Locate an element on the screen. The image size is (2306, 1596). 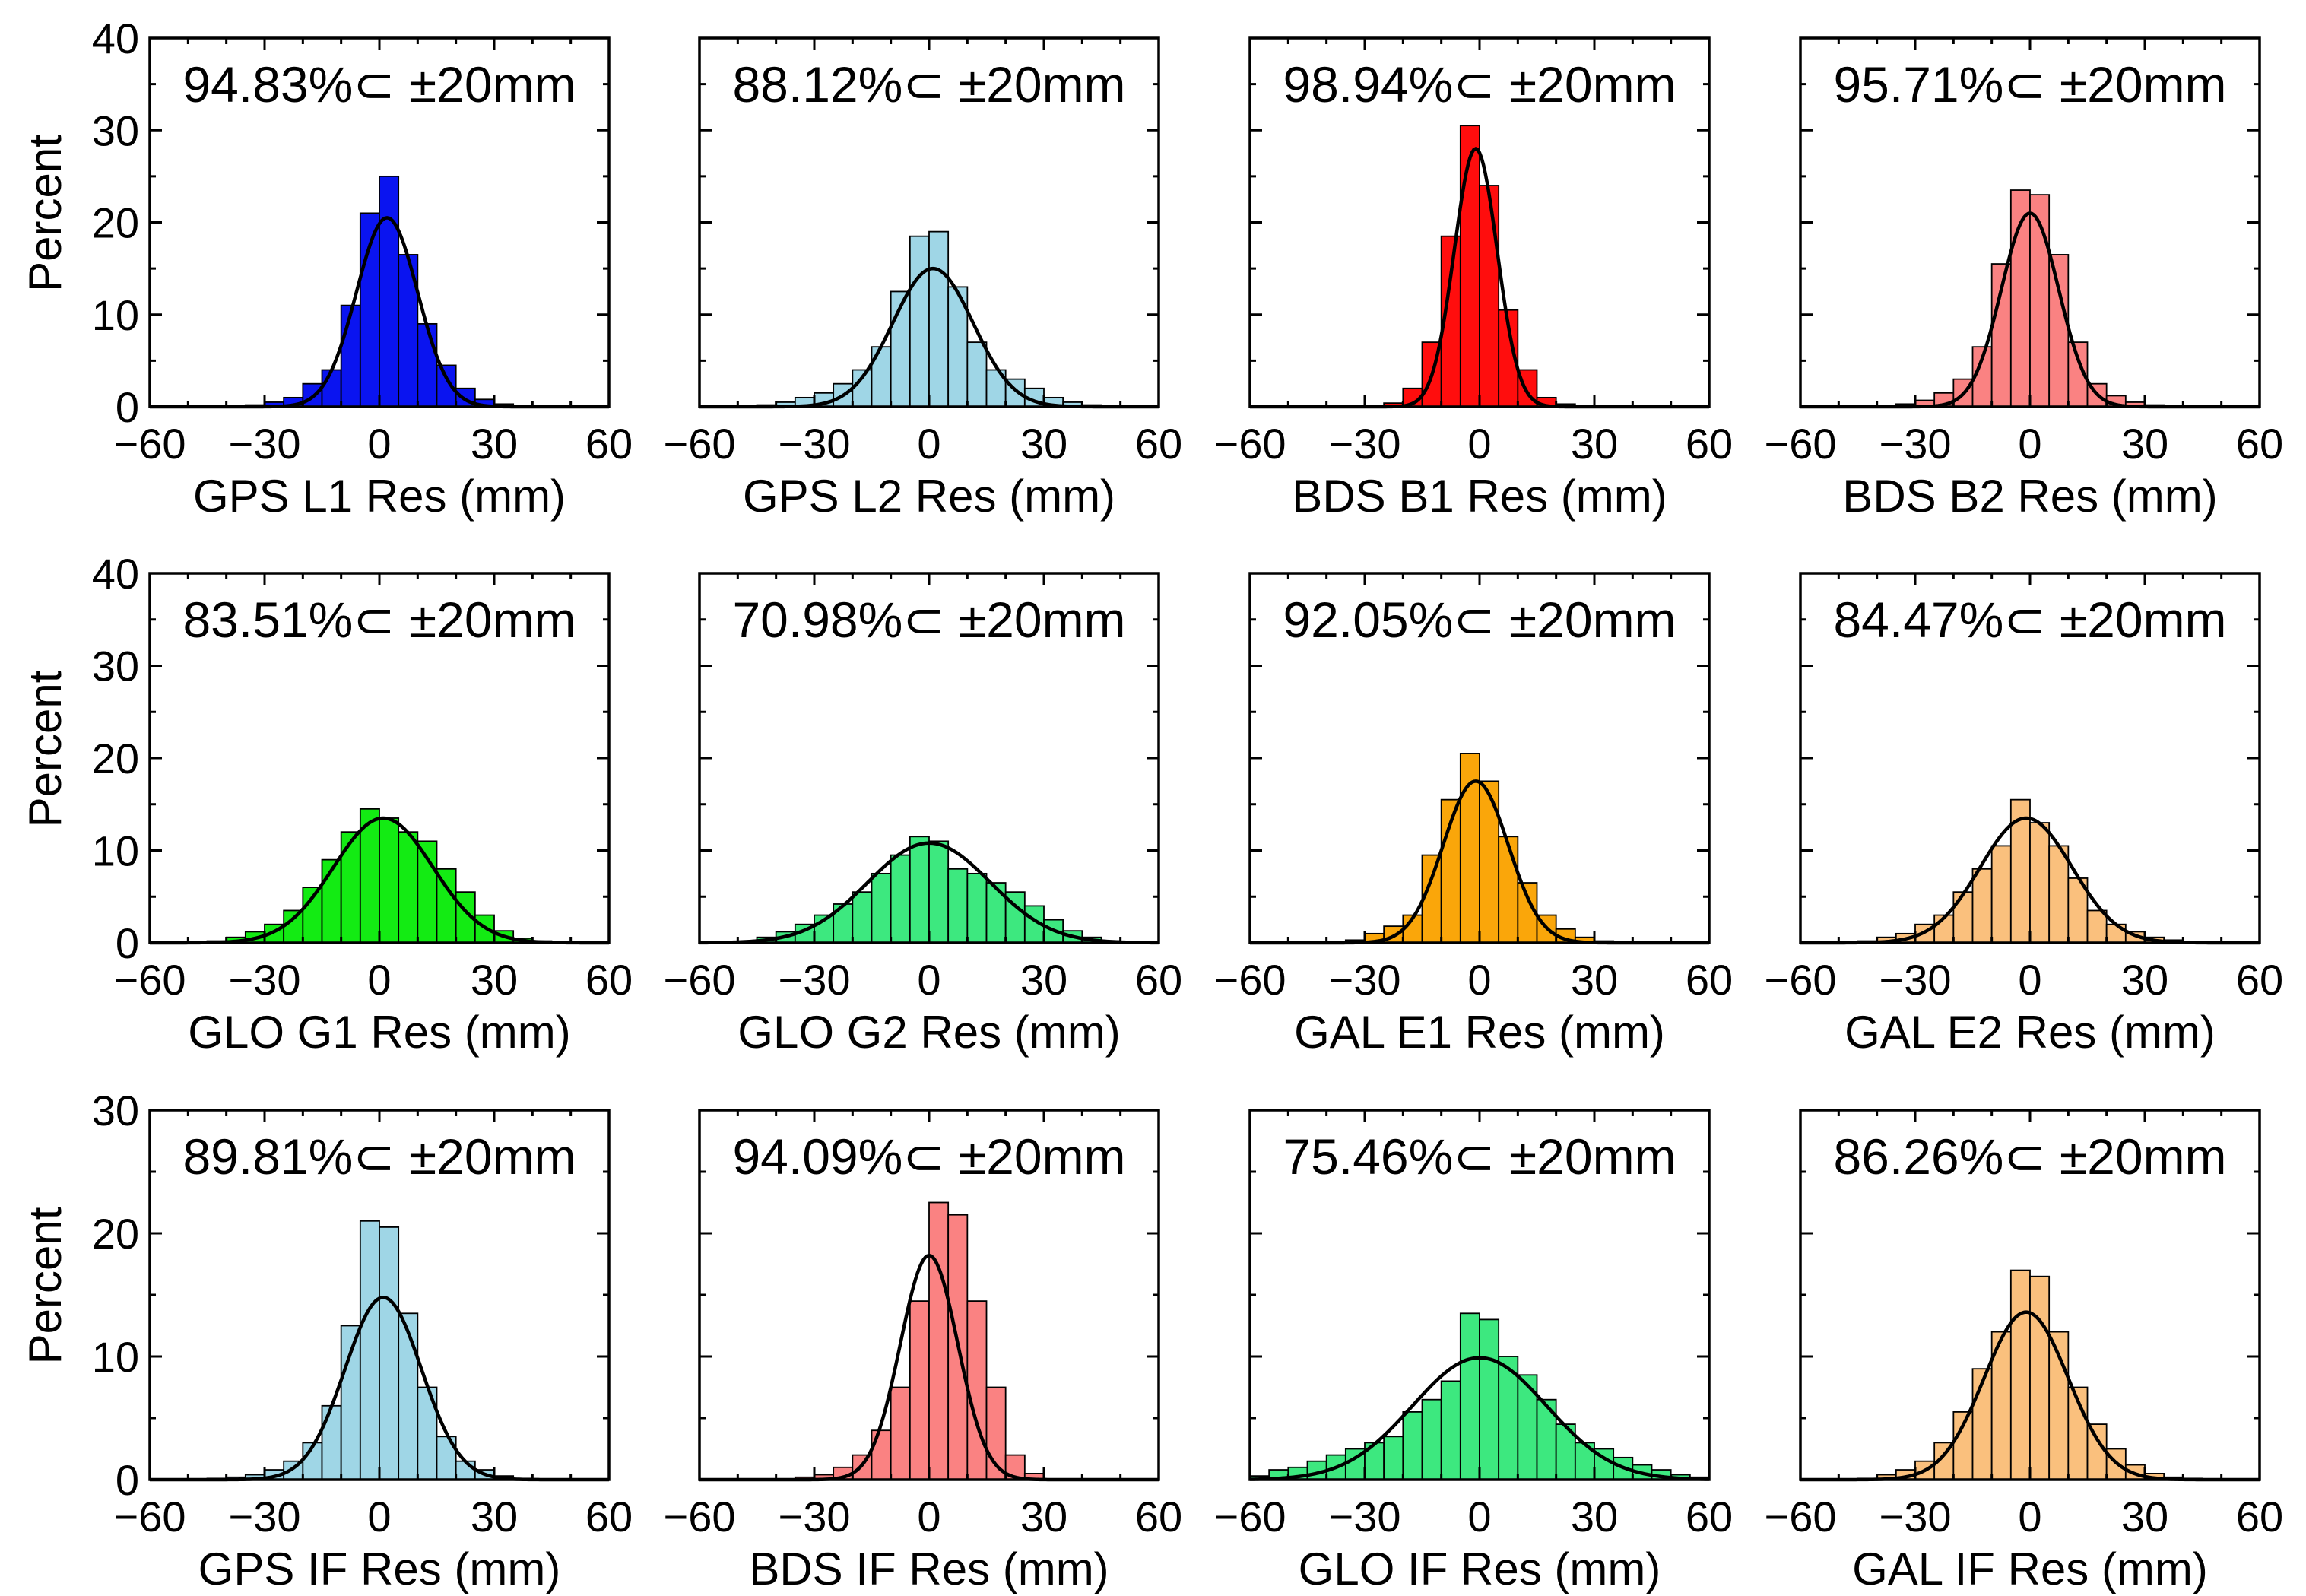
x-axis-title: BDS IF Res (mm) is located at coordinates (929, 1569).